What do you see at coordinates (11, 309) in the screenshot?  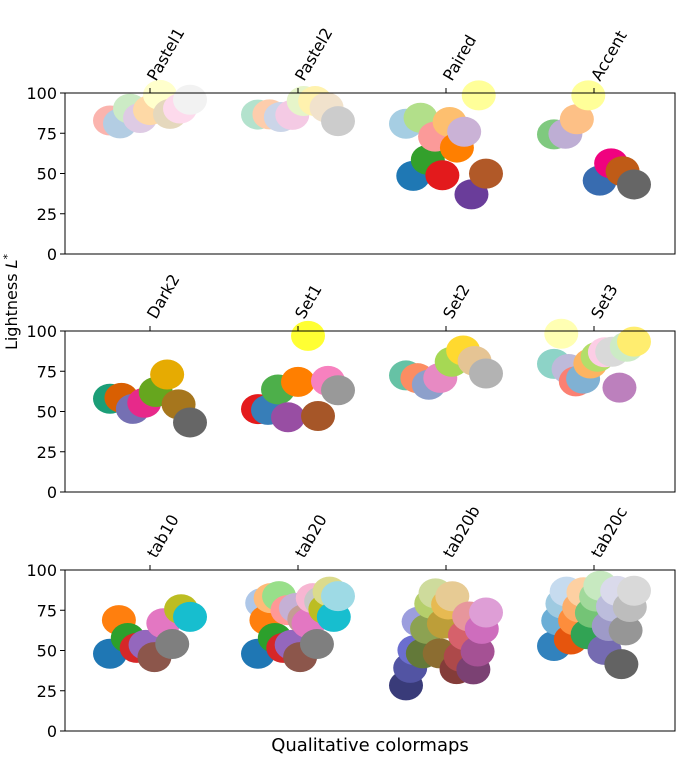 I see `y-axis-title-text: Lightness` at bounding box center [11, 309].